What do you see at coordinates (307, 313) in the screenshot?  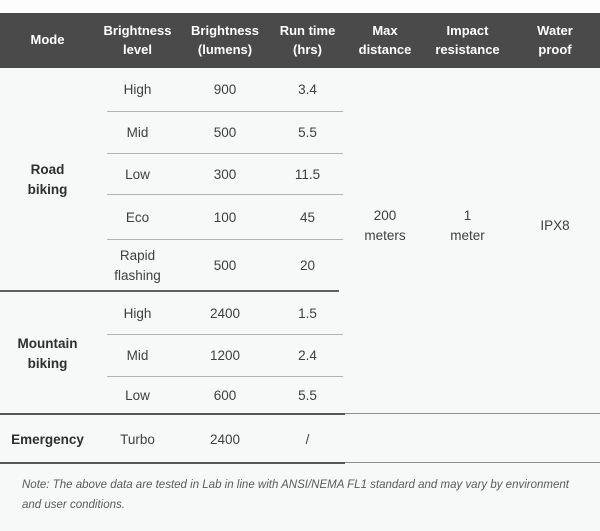 I see `cell-mountain-high-runtime: 1.5` at bounding box center [307, 313].